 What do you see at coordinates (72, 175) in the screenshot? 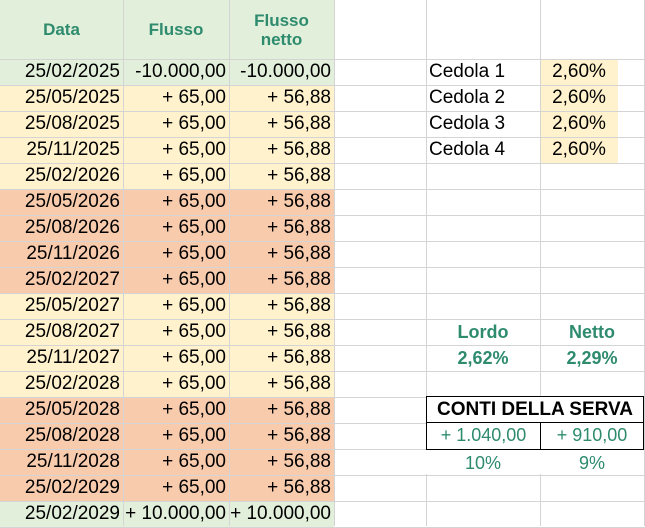
I see `cell-date: 25/02/2026` at bounding box center [72, 175].